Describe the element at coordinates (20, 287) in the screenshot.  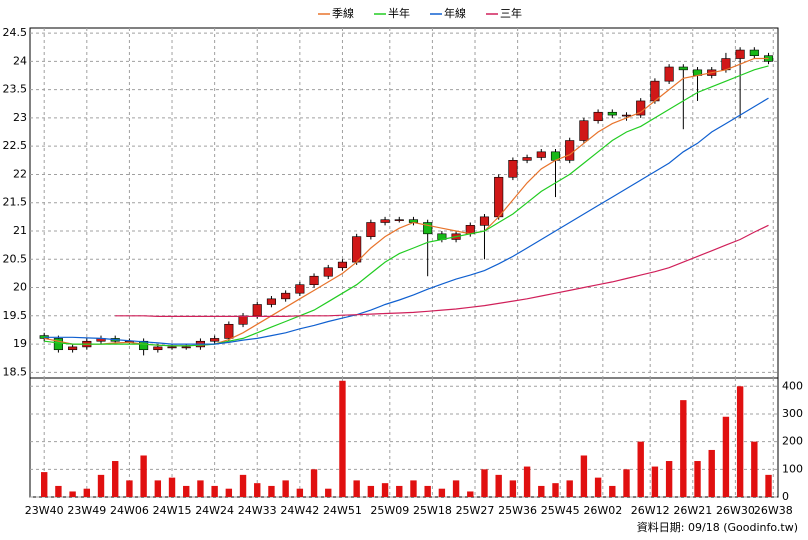
I see `y-tick-label: 20` at that location.